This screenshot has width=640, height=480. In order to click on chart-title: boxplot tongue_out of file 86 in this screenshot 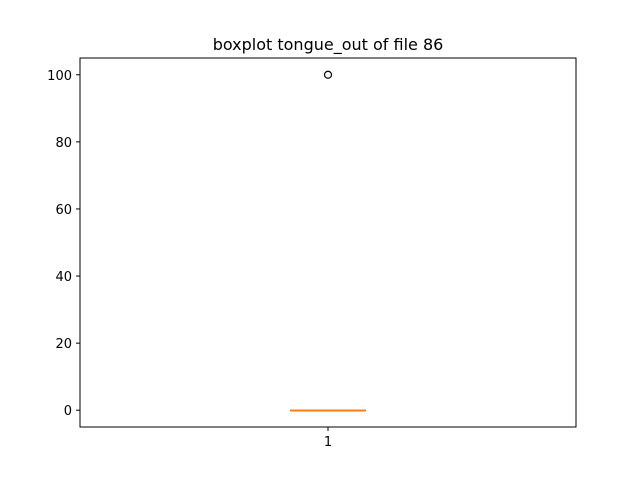, I will do `click(328, 45)`.